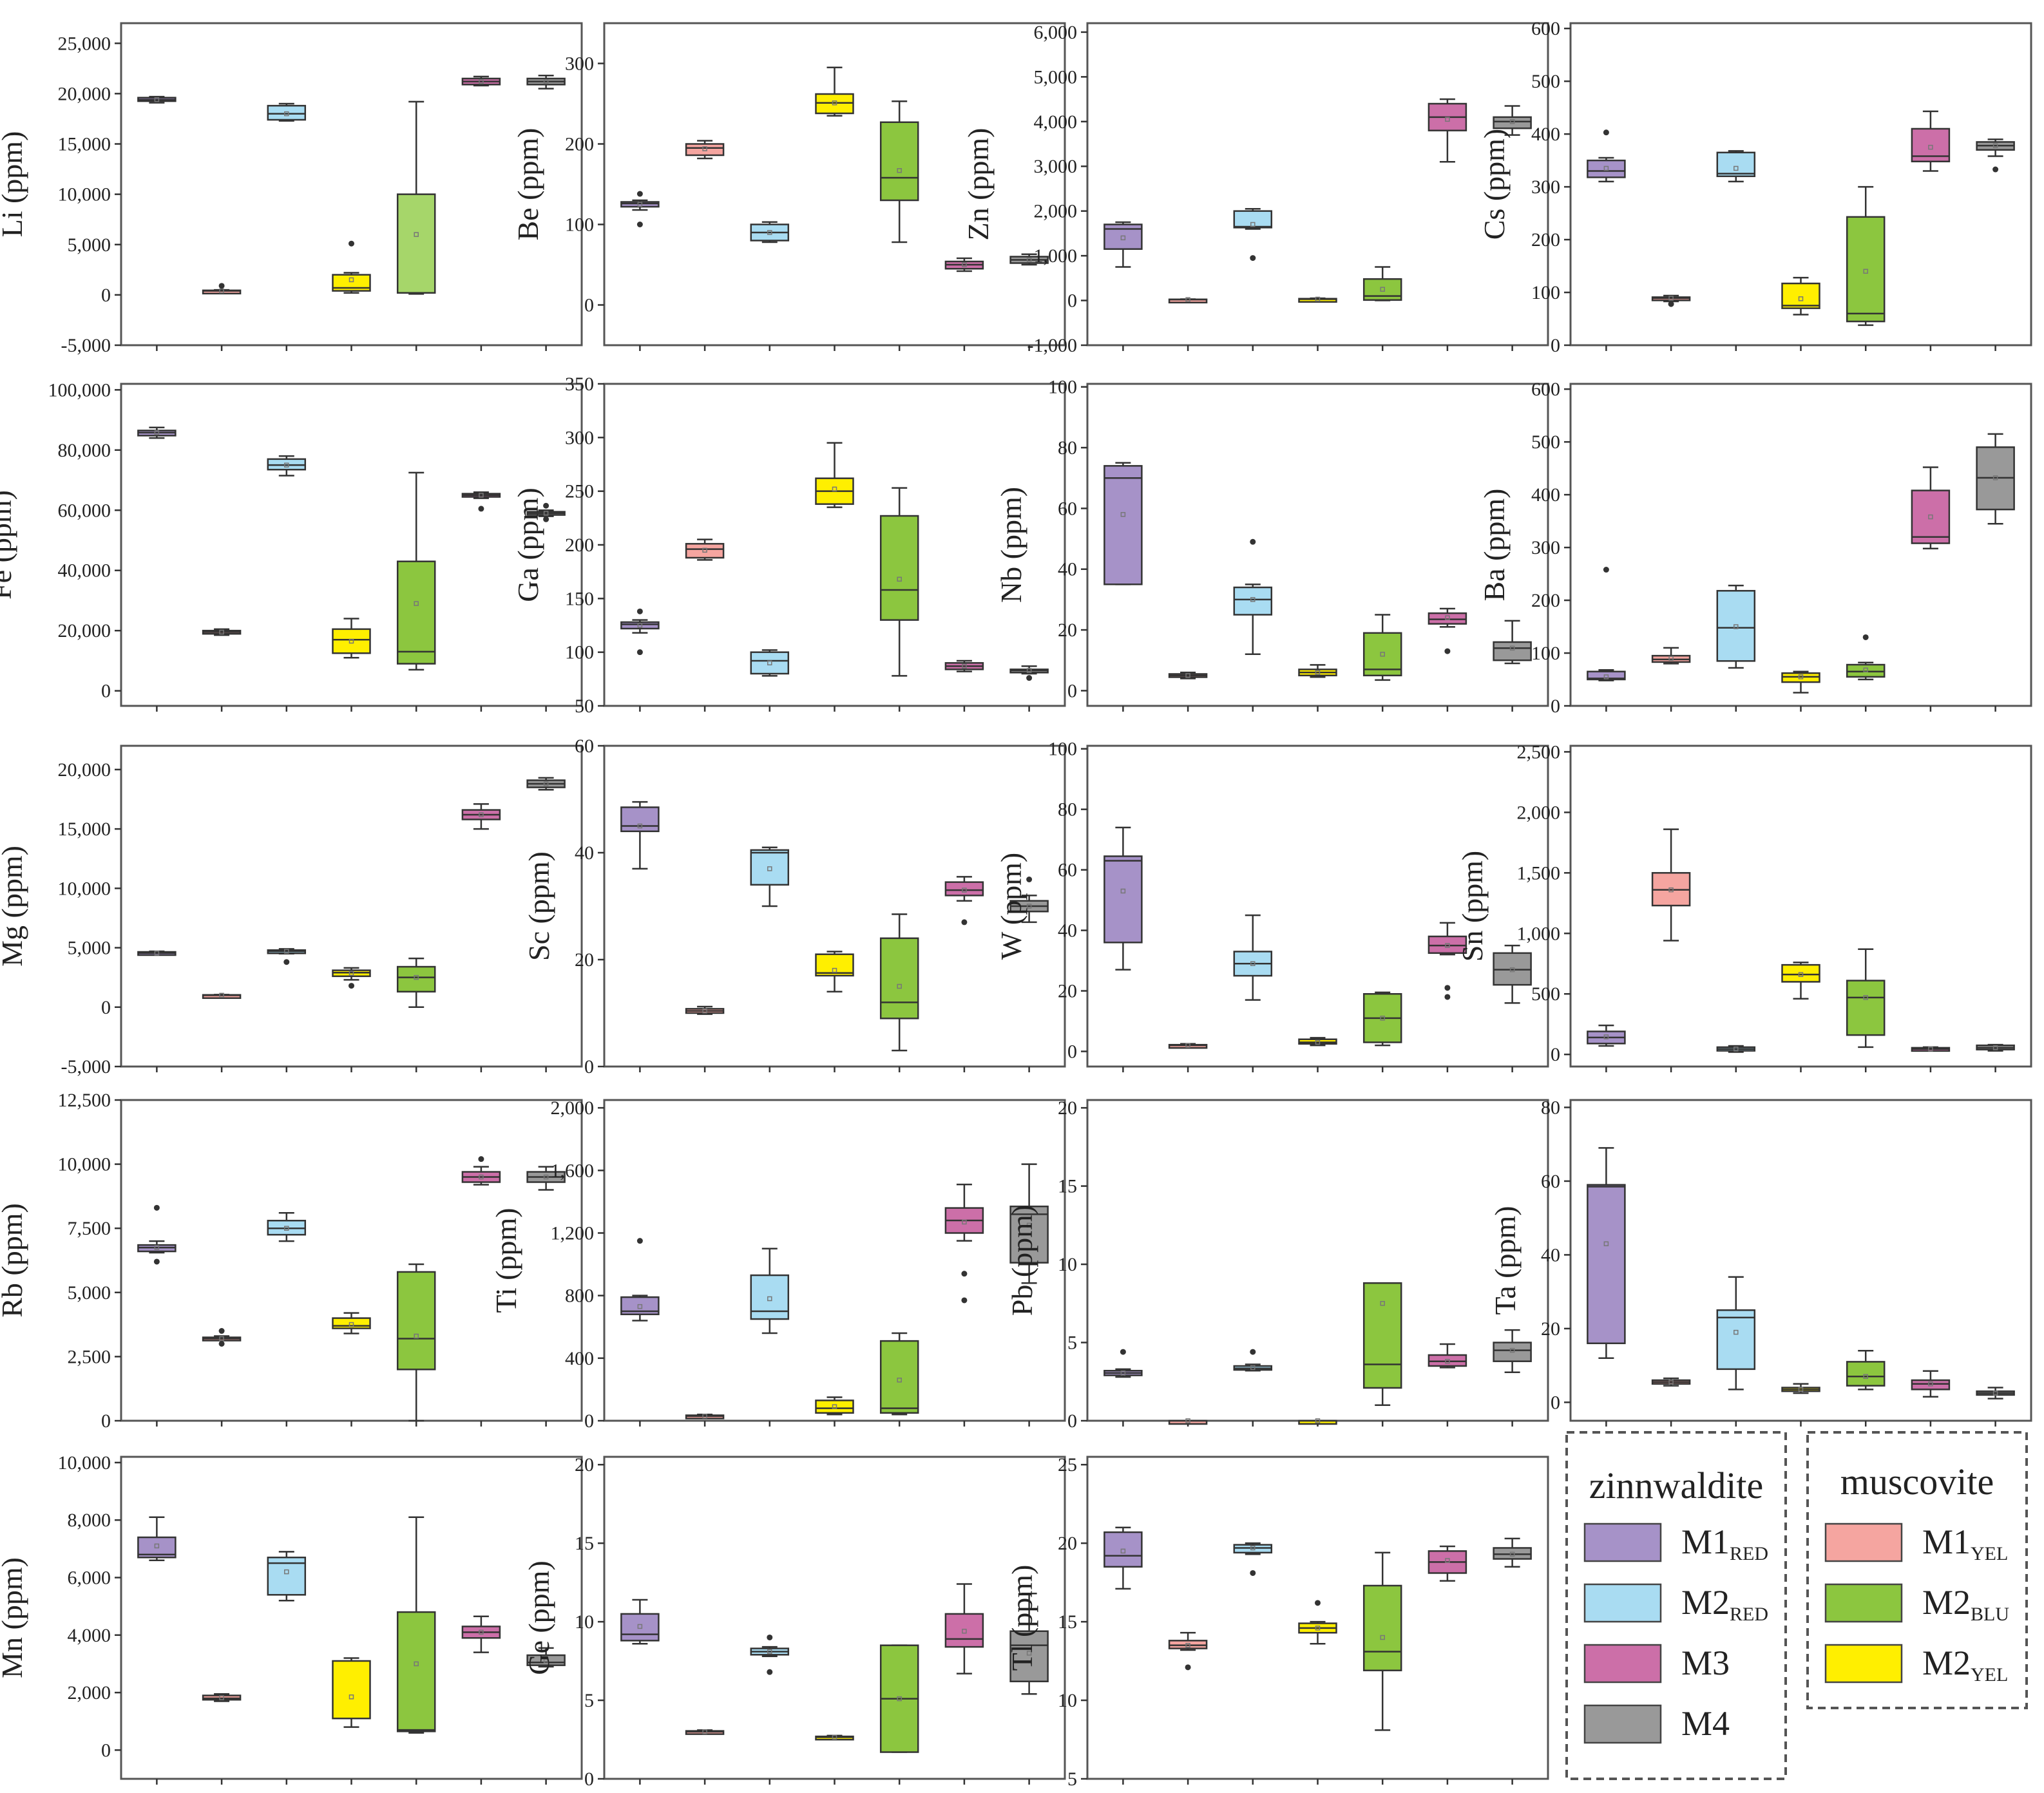  I want to click on box-m1-red, so click(640, 1332).